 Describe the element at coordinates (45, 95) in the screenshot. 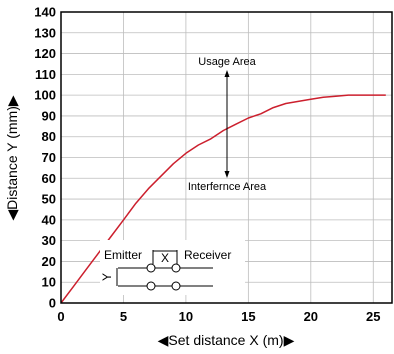

I see `y-tick-label: 100` at that location.